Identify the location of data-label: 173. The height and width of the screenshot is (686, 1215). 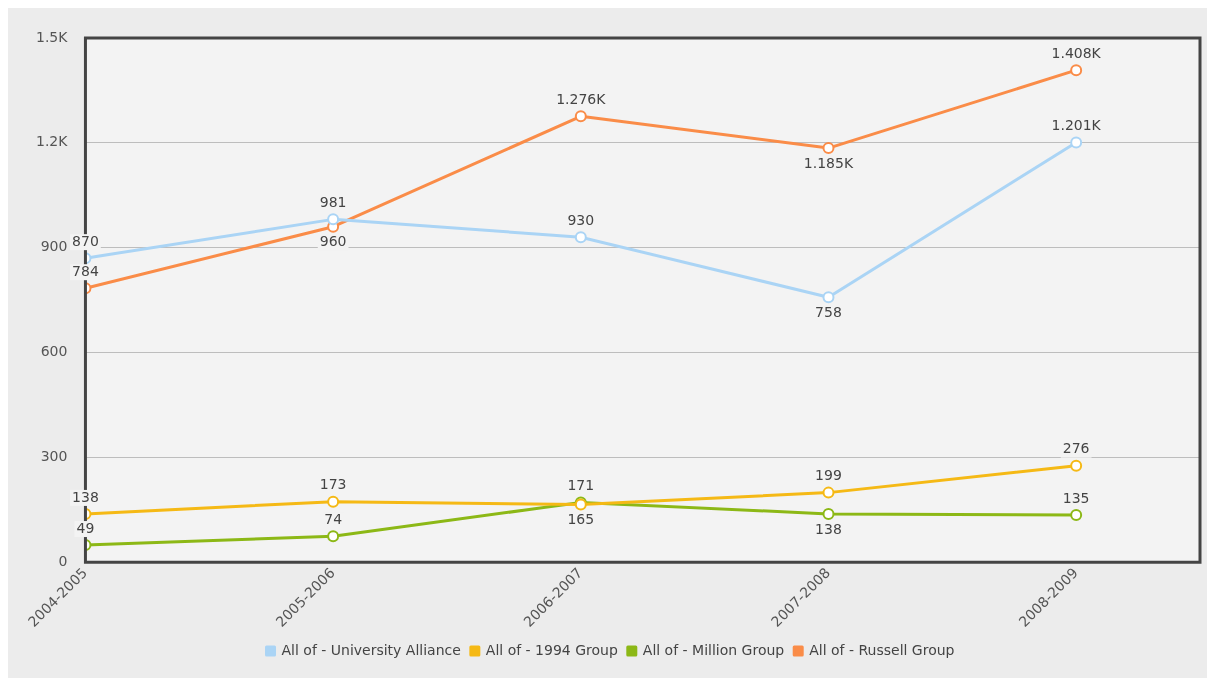
(333, 484).